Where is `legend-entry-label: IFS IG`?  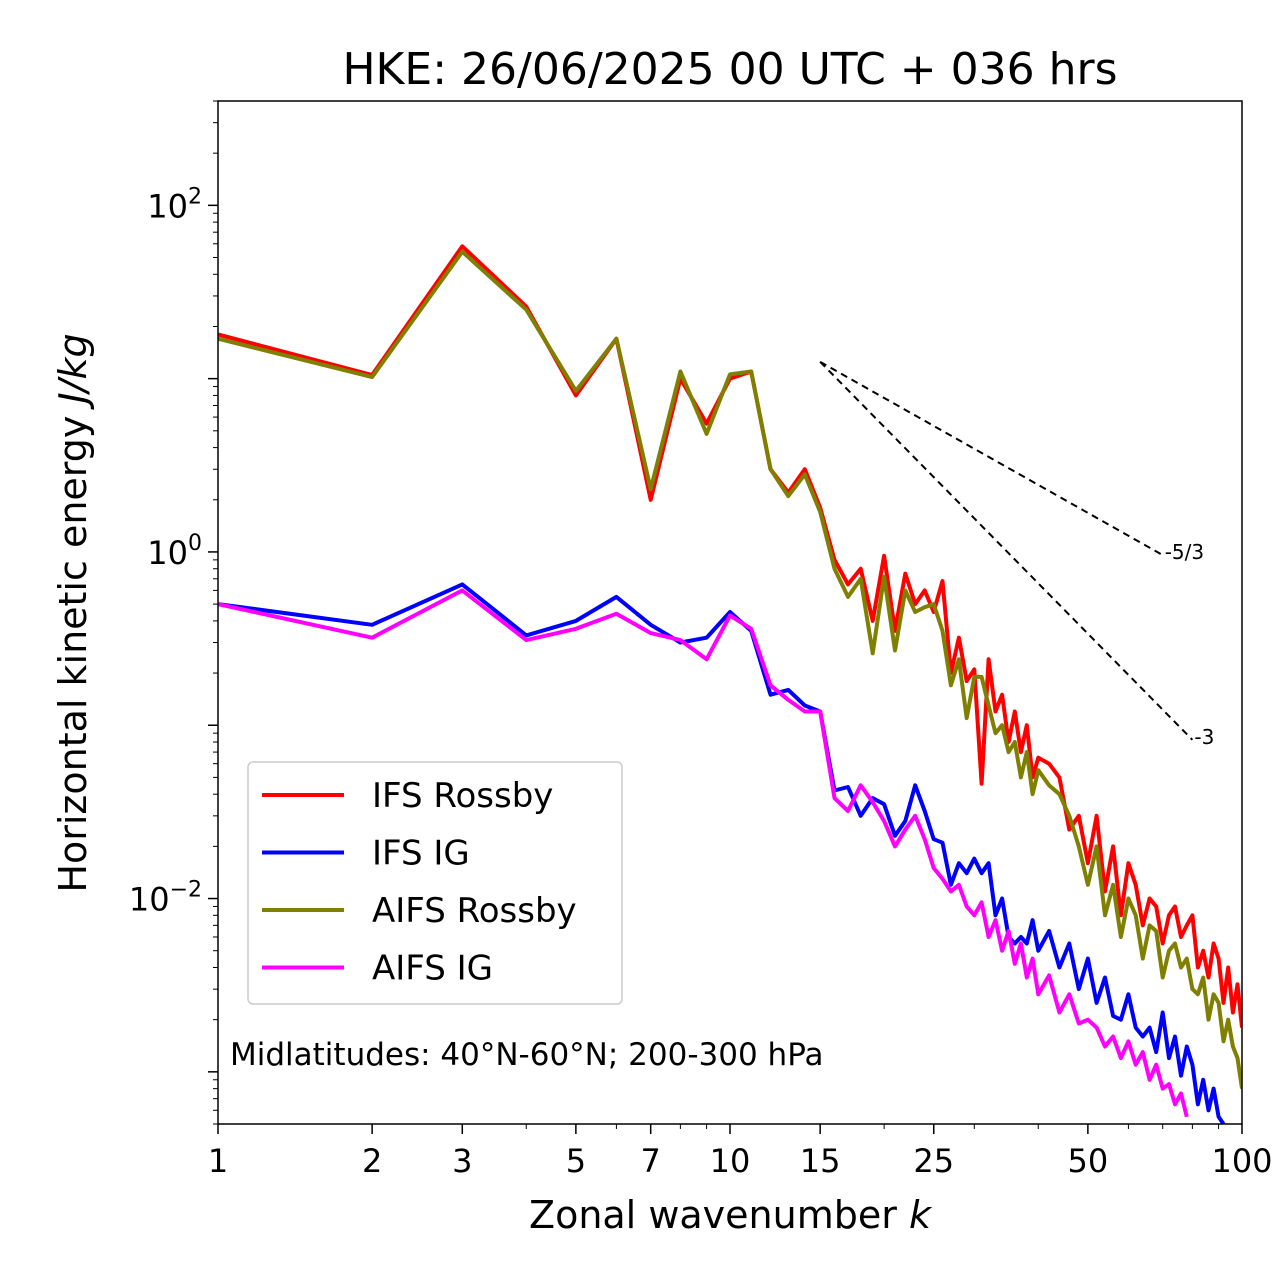
legend-entry-label: IFS IG is located at coordinates (421, 854).